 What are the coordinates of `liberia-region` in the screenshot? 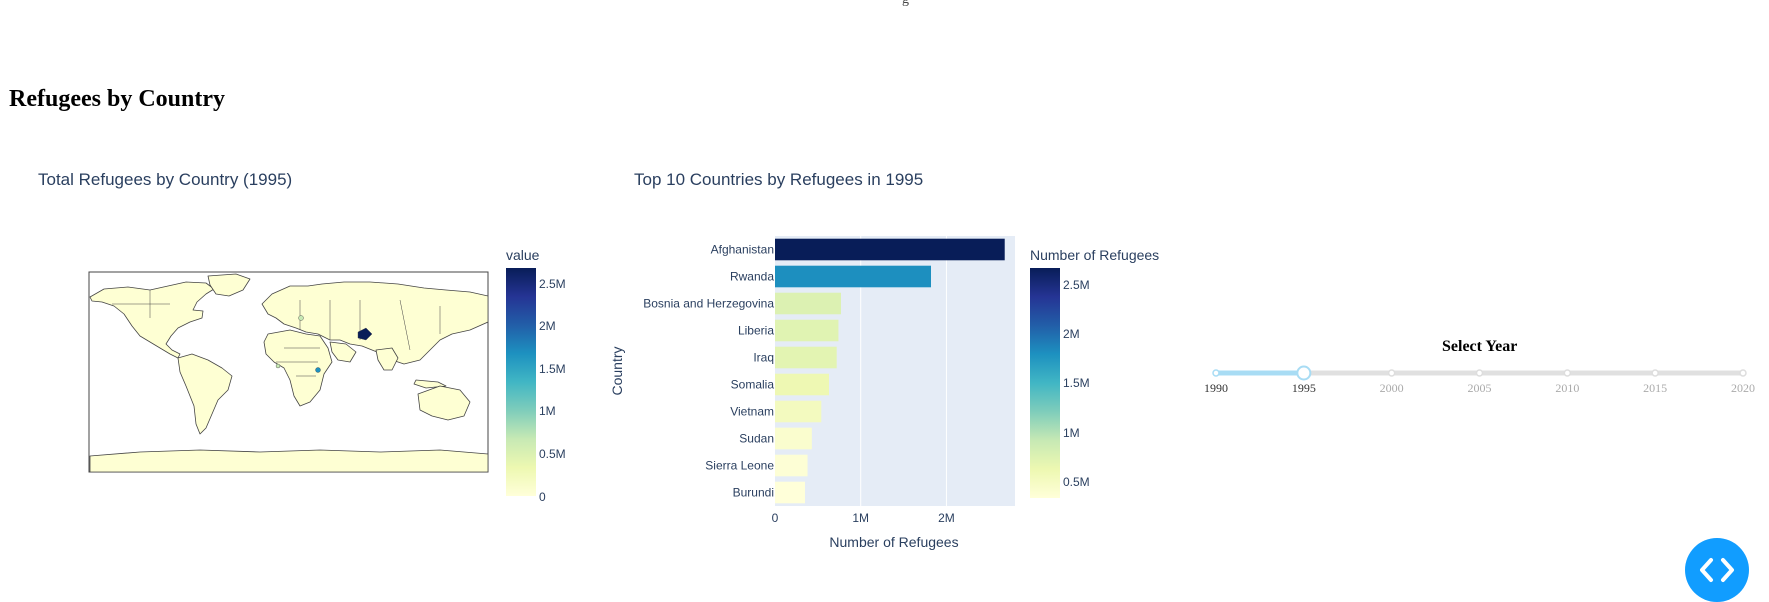 It's located at (278, 366).